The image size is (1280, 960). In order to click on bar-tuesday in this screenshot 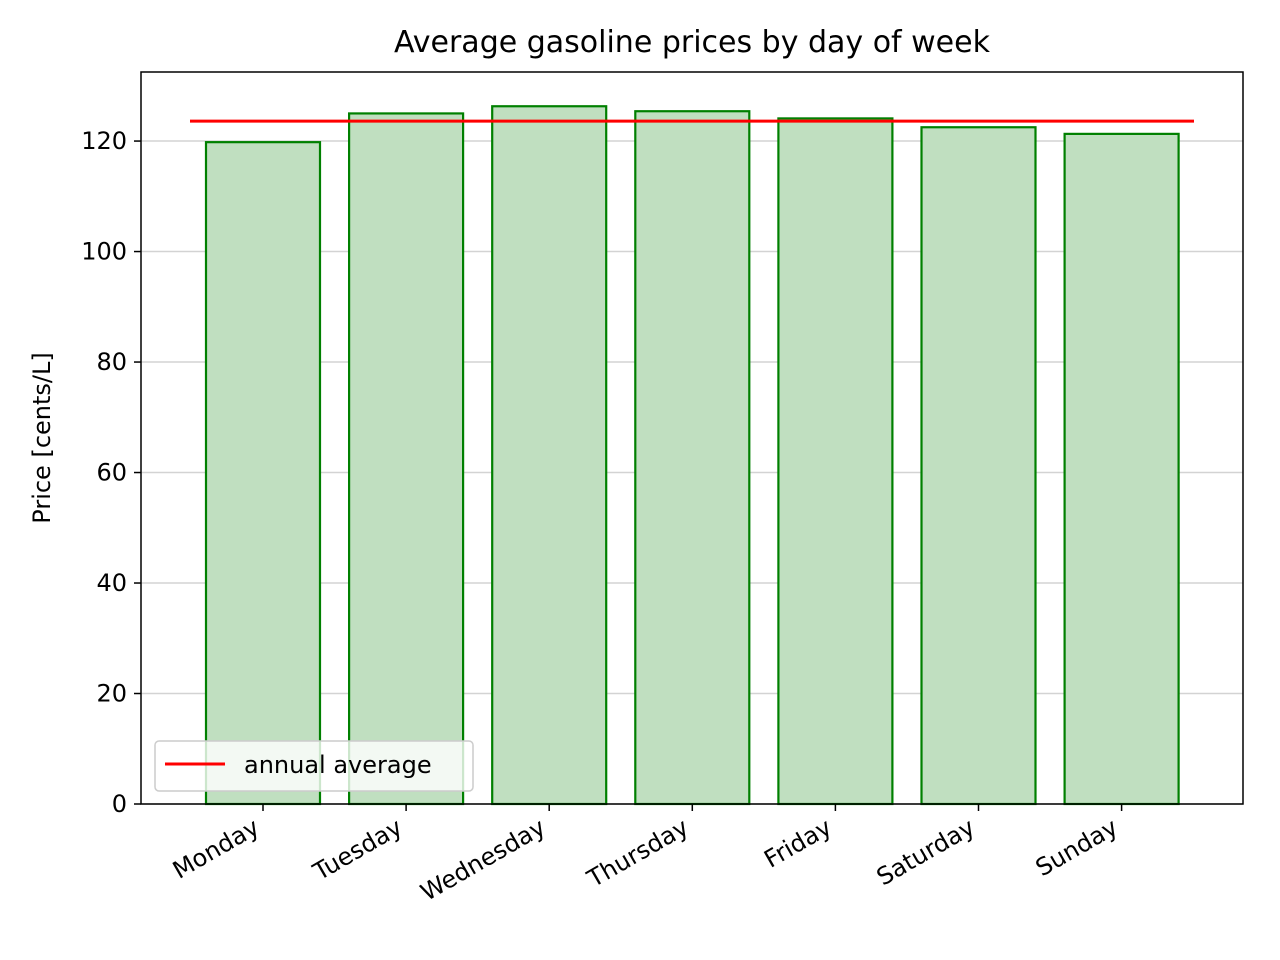, I will do `click(406, 459)`.